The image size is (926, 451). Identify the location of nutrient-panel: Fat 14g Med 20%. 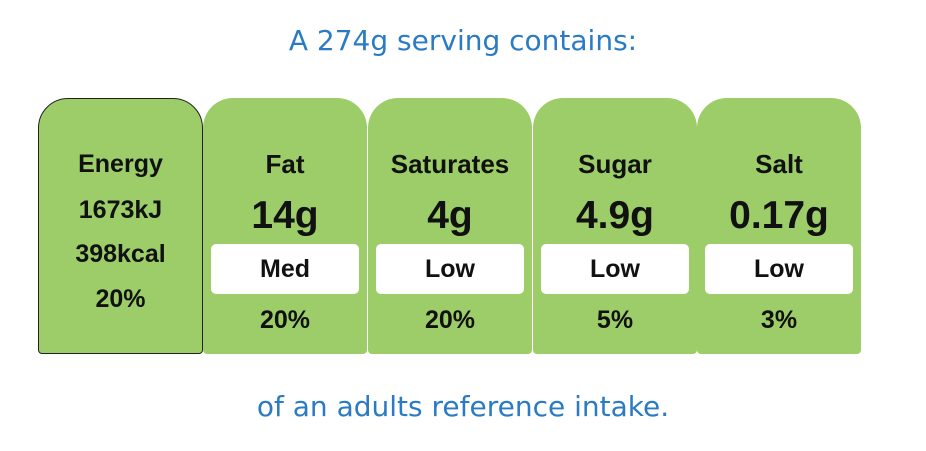
(285, 226).